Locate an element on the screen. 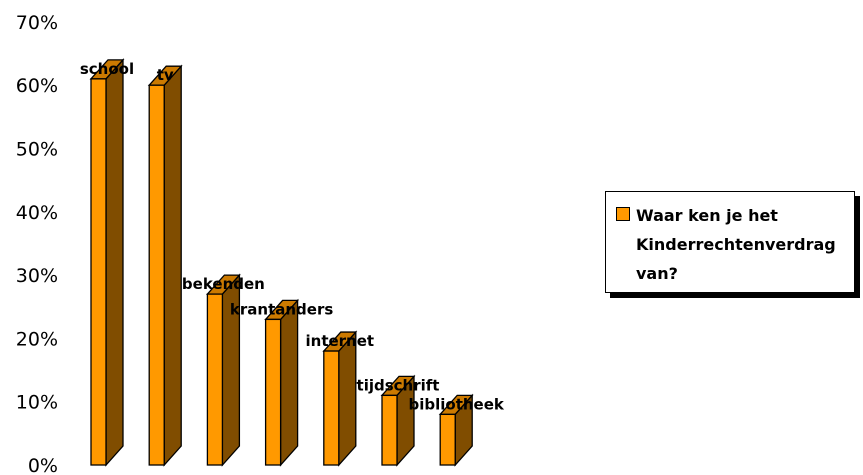 The width and height of the screenshot is (863, 475). y-tick-label: 0% is located at coordinates (43, 465).